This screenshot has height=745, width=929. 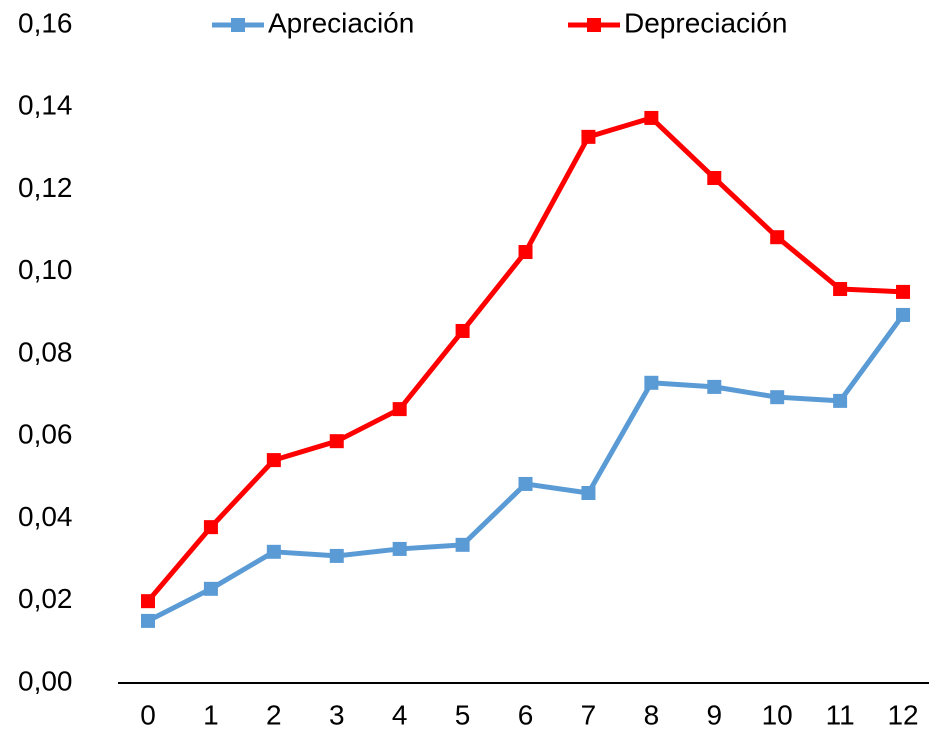 I want to click on x-tick-label: 12, so click(x=902, y=714).